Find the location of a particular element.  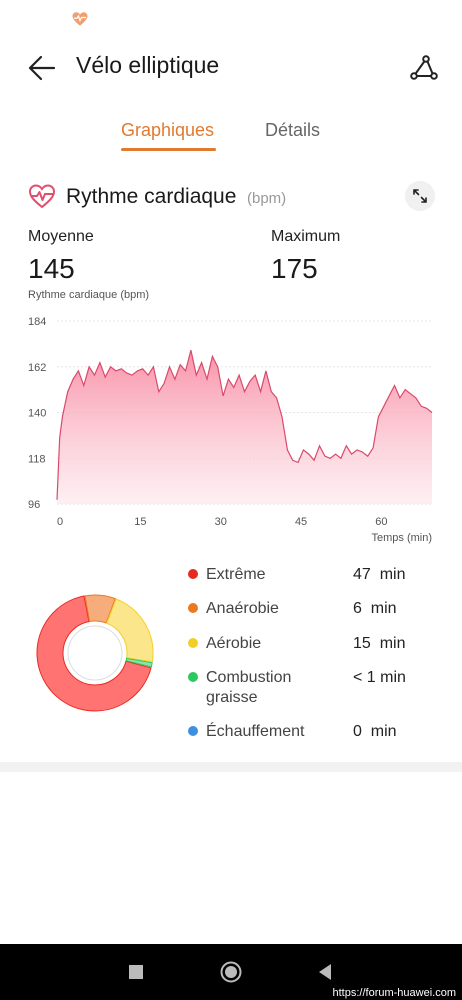

average-stat: Moyenne 145 is located at coordinates (61, 256).